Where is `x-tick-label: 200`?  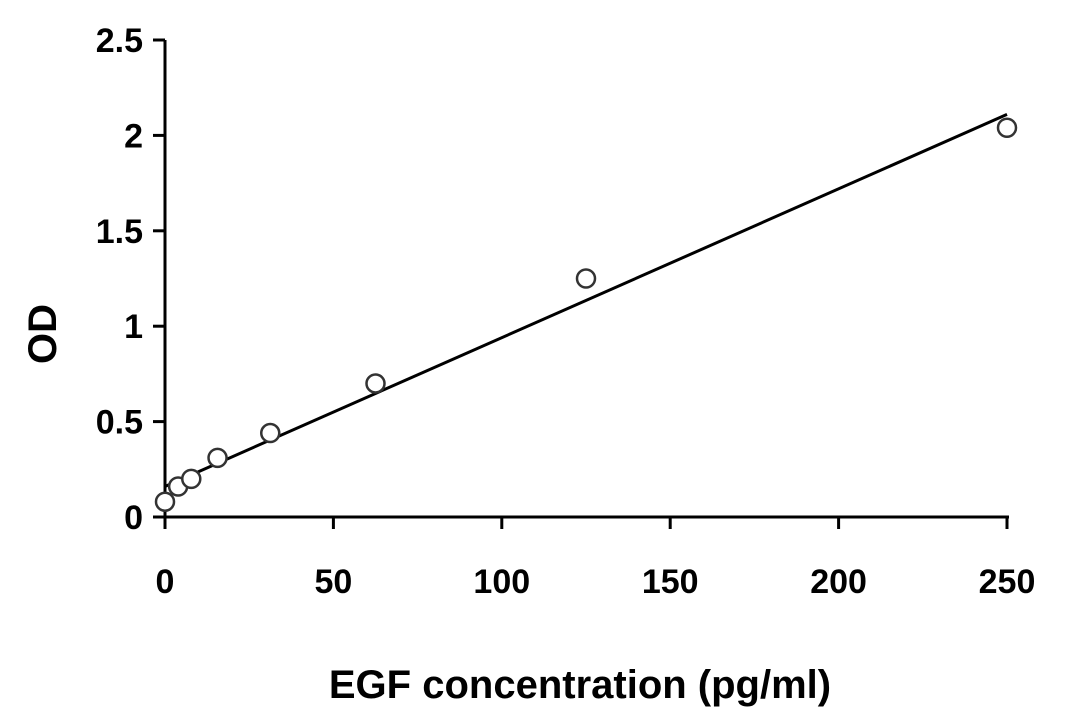
x-tick-label: 200 is located at coordinates (838, 582).